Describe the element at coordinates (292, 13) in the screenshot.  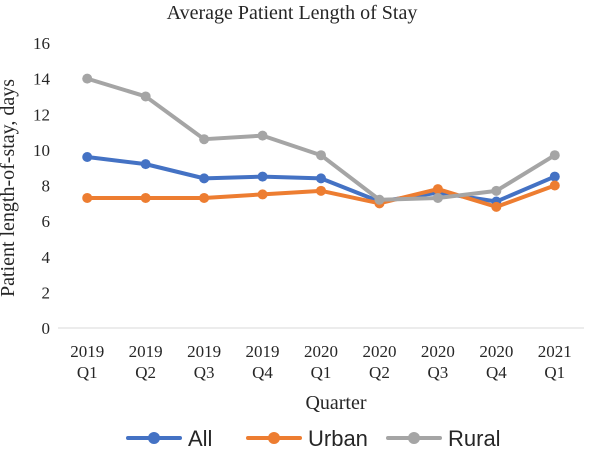
I see `chart-title: Average Patient Length of Stay` at that location.